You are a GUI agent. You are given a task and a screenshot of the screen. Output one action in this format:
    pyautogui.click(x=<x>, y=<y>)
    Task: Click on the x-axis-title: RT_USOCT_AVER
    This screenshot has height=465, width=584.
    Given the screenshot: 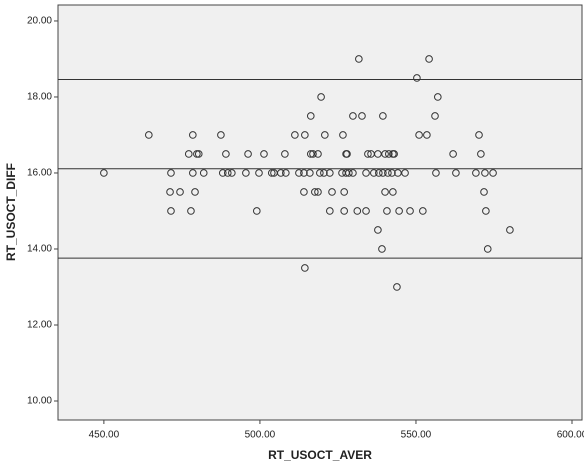 What is the action you would take?
    pyautogui.click(x=320, y=455)
    